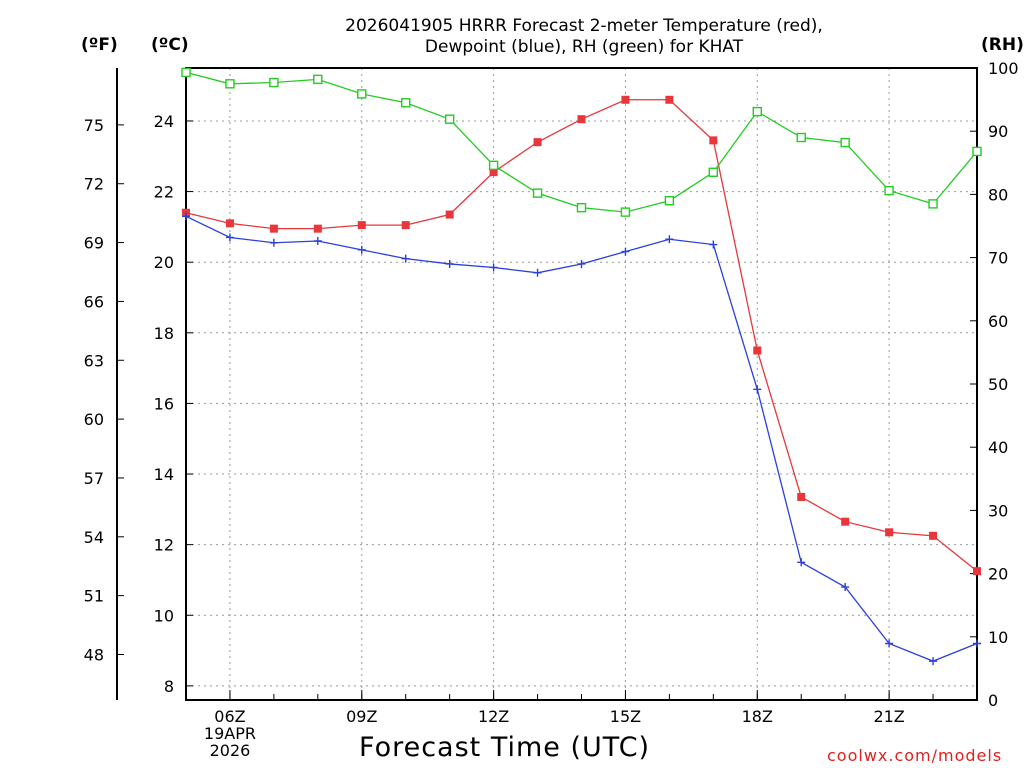 This screenshot has width=1024, height=768. I want to click on rh-tick-label-60: 60, so click(998, 321).